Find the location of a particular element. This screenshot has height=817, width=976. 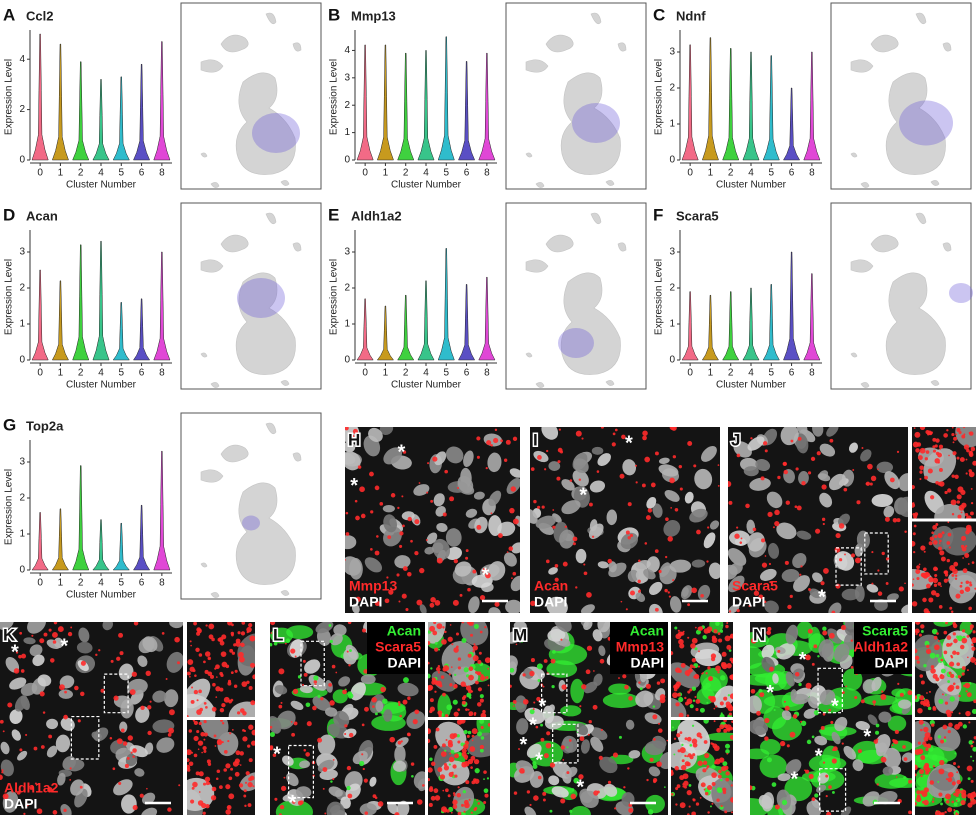

image-area is located at coordinates (944, 567).